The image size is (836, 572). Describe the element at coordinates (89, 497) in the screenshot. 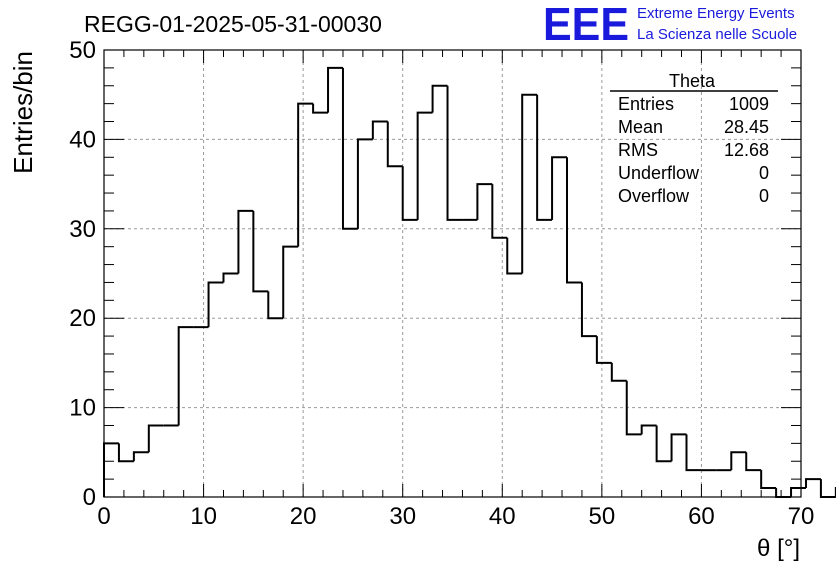

I see `y-tick-label: 0` at that location.